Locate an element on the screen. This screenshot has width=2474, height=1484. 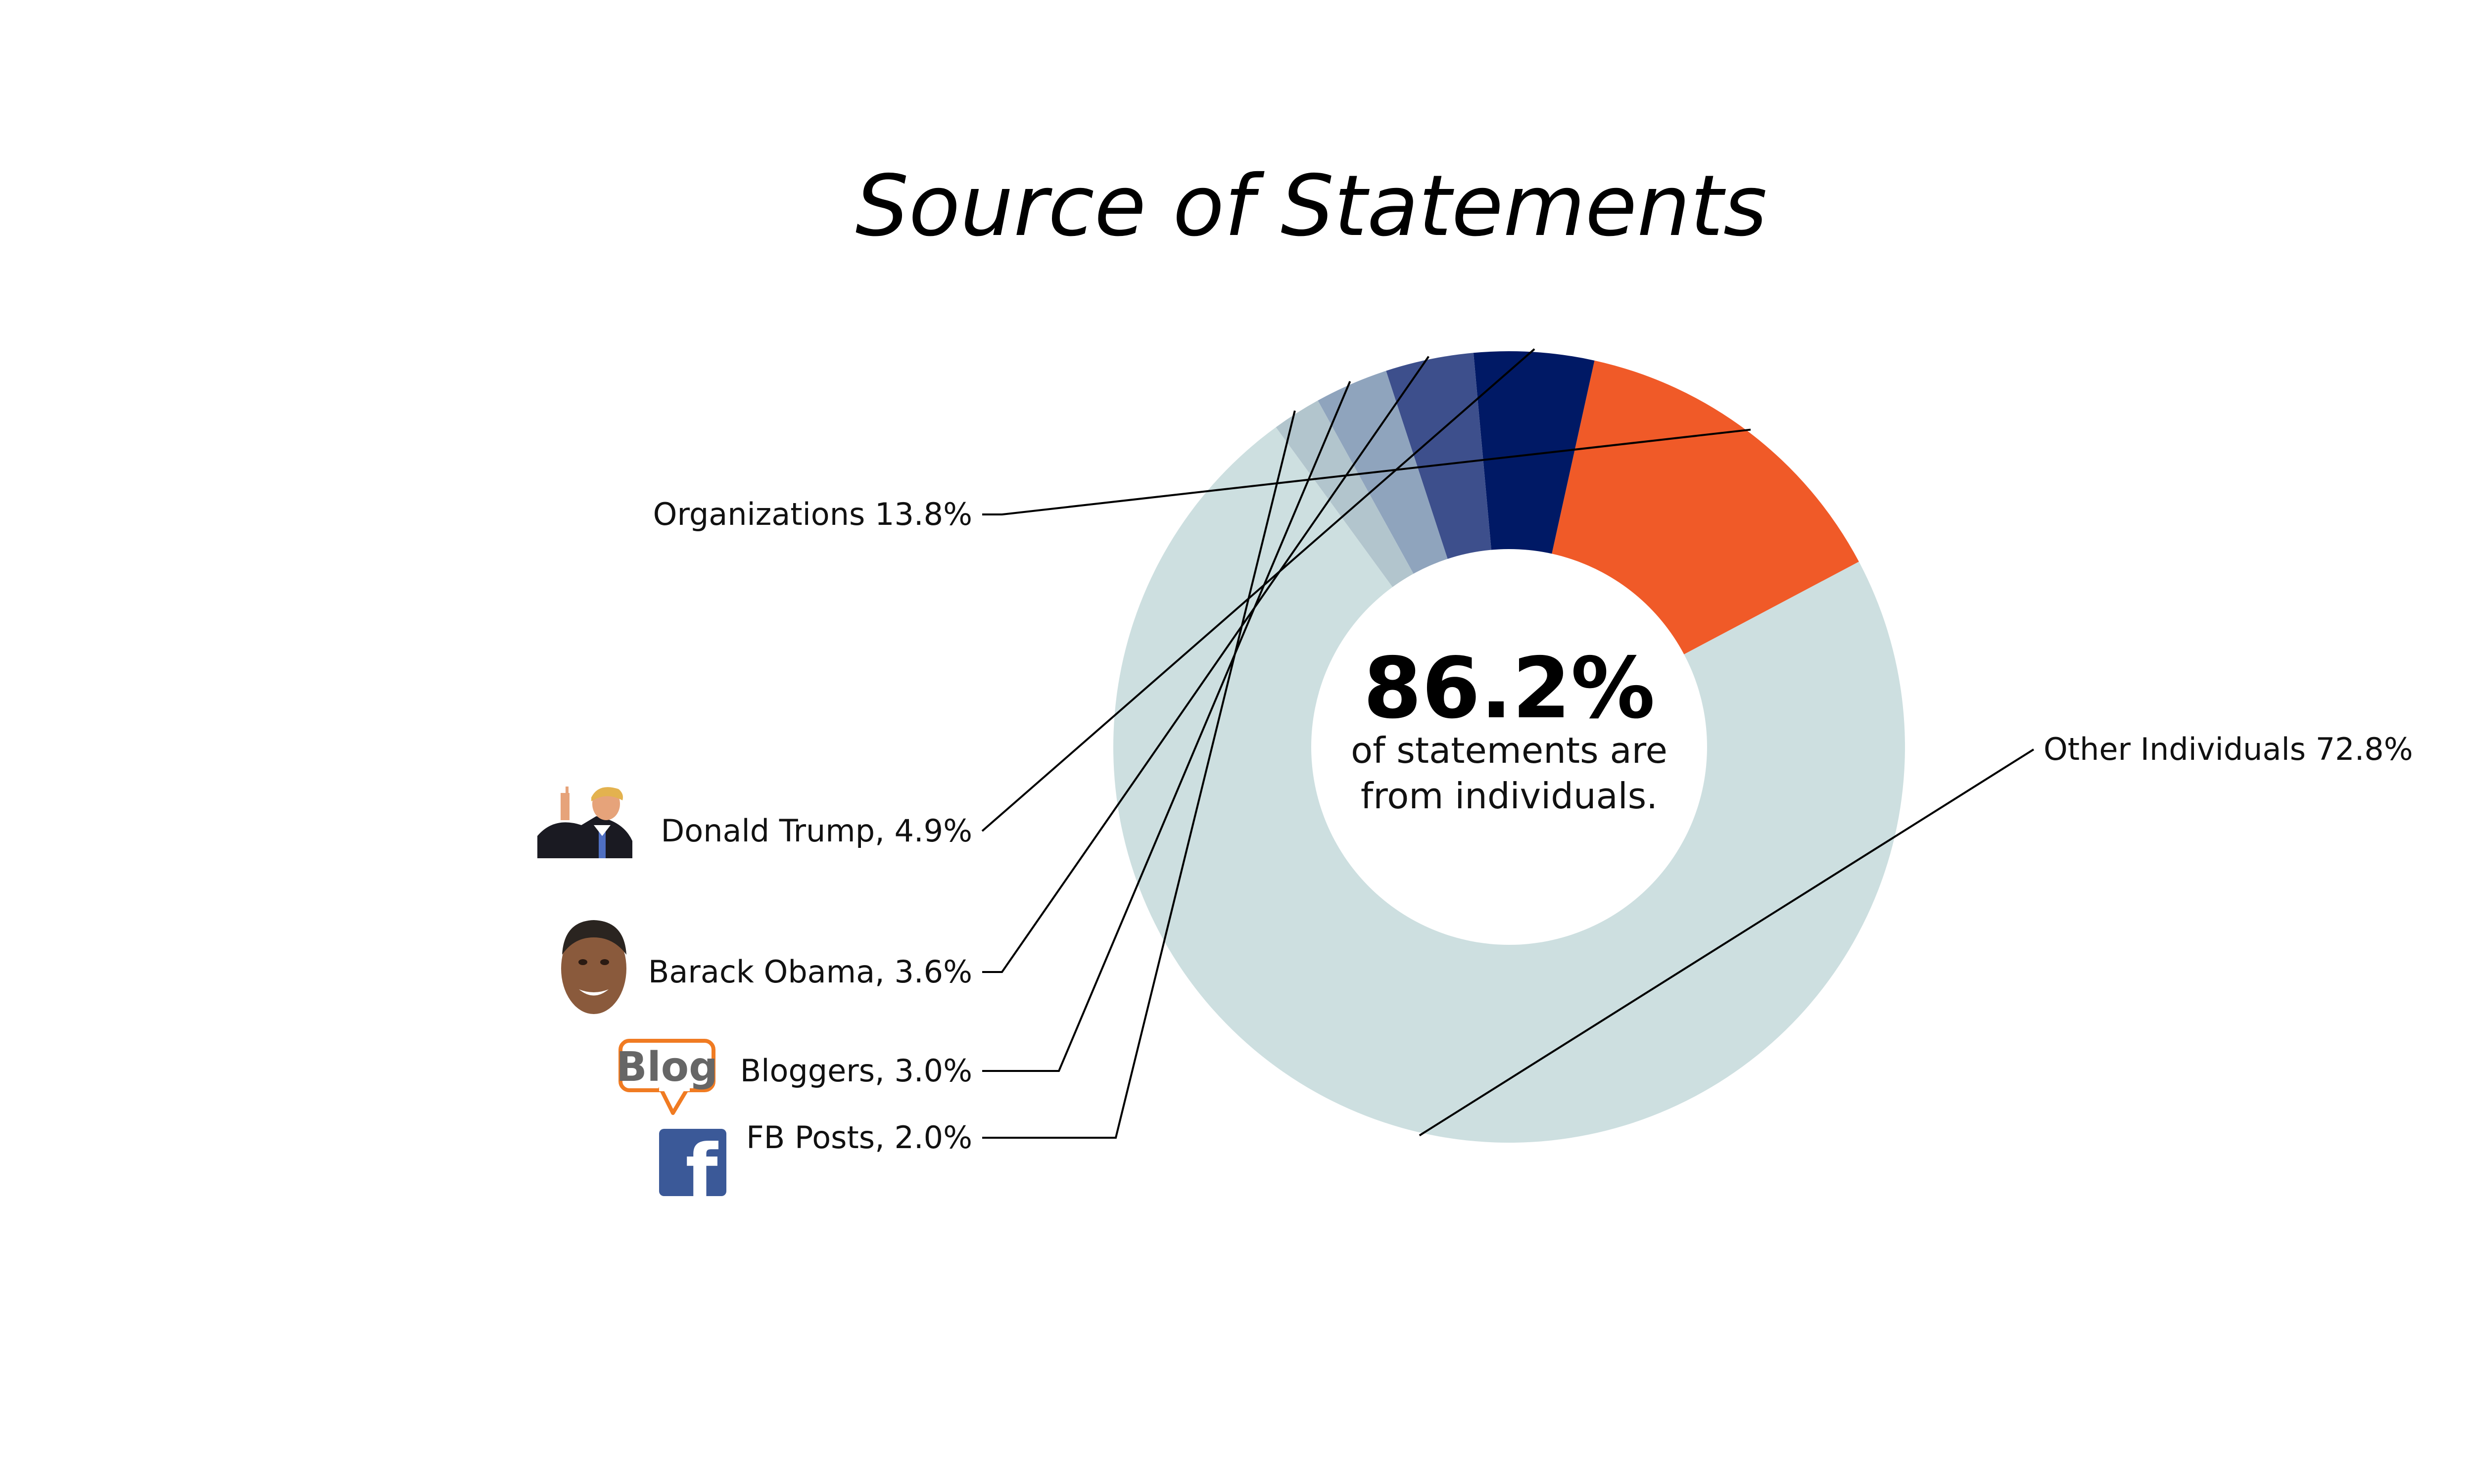
leader-line-donald-trump is located at coordinates (1258, 590).